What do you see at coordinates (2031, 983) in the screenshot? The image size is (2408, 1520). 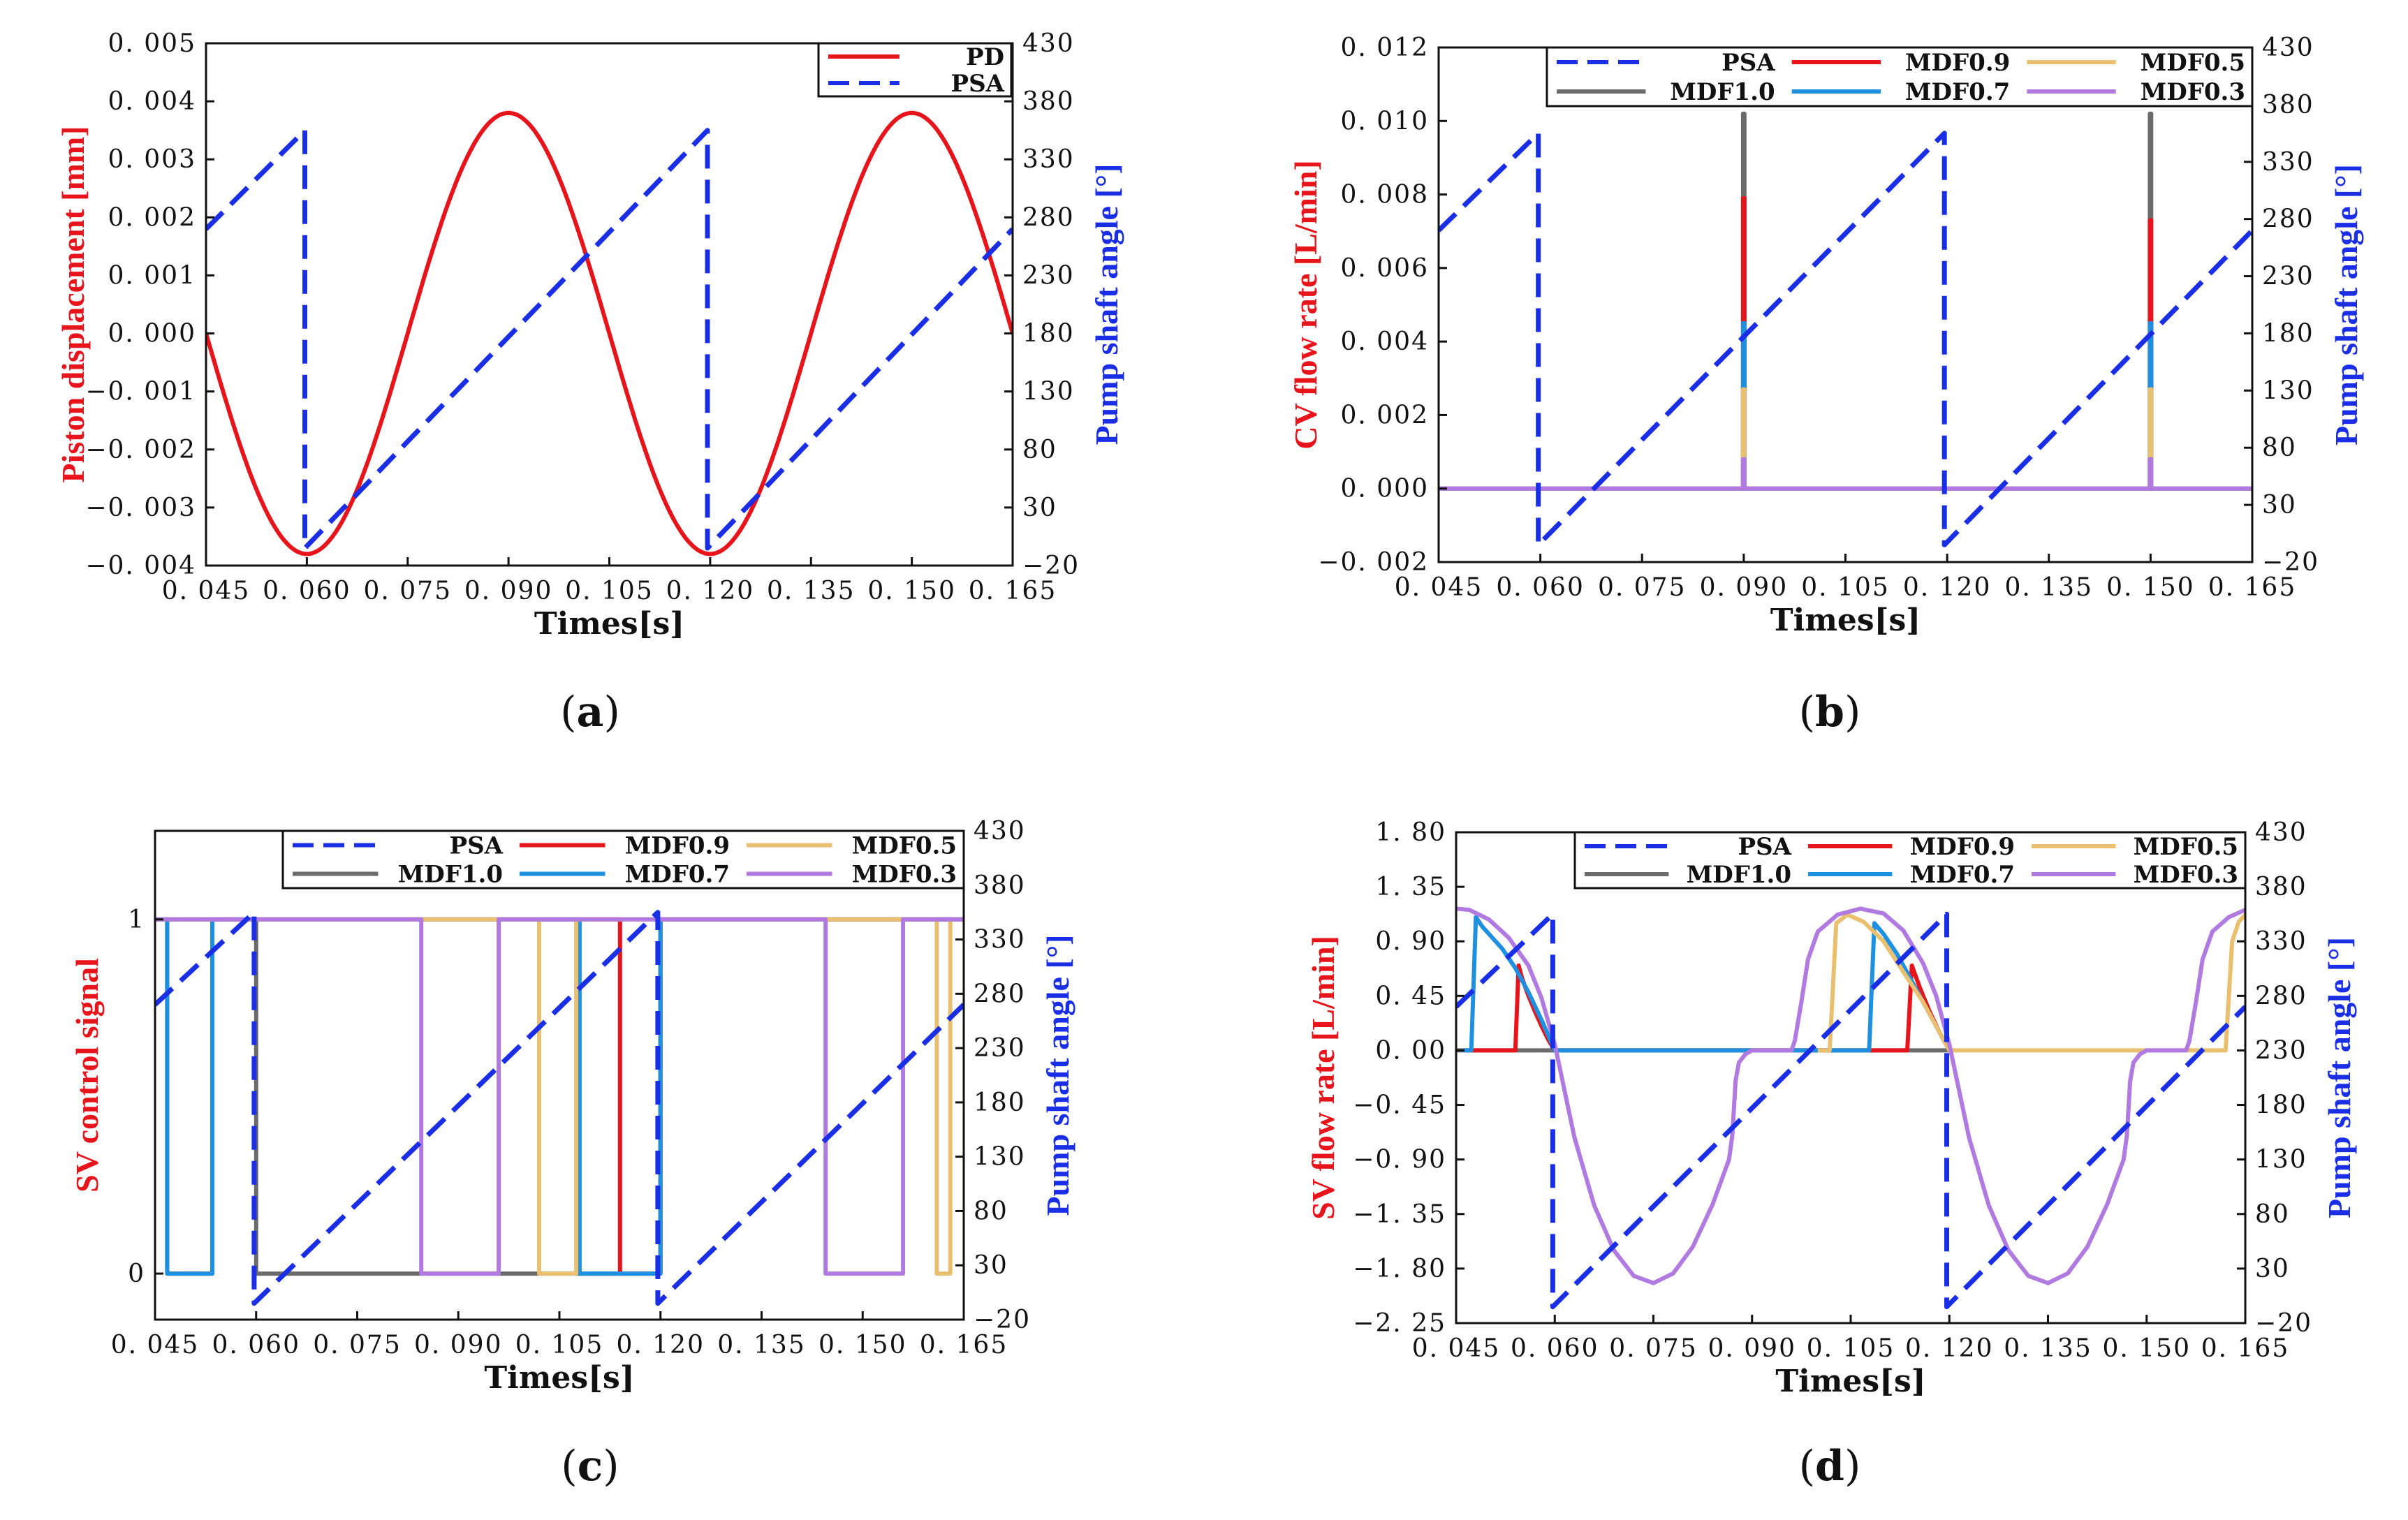 I see `series-mdf0-5-d` at bounding box center [2031, 983].